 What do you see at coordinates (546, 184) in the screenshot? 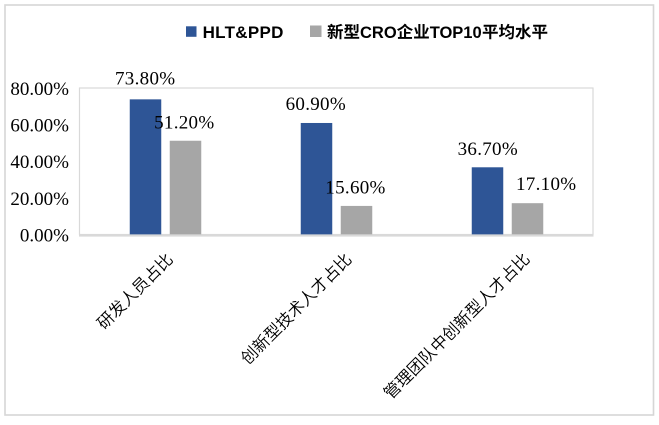
I see `svg-text: 17.10%` at bounding box center [546, 184].